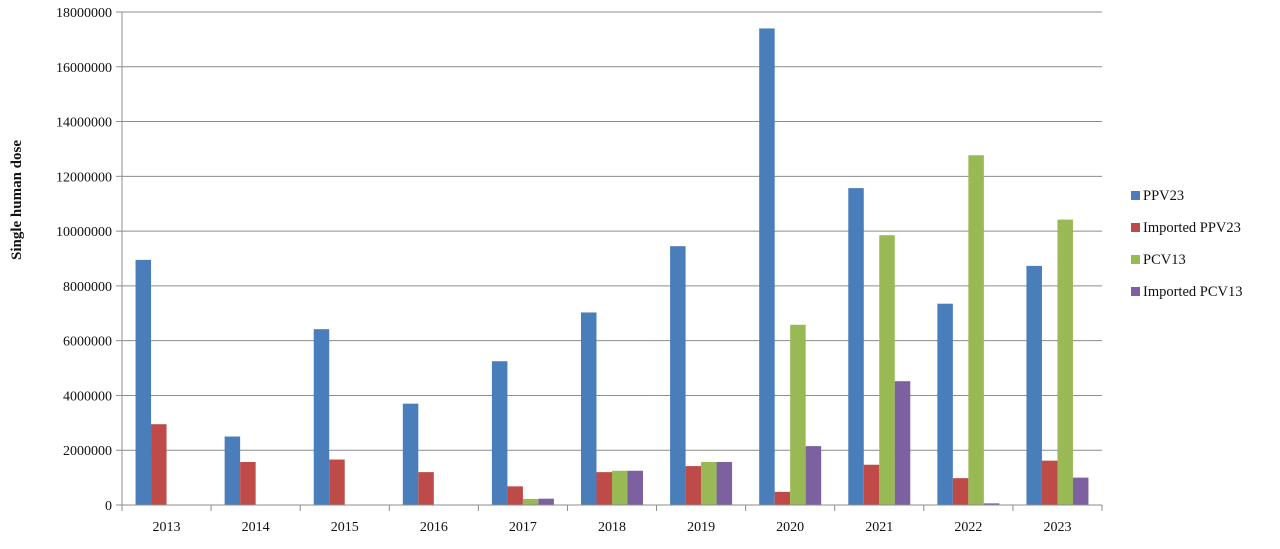 The image size is (1280, 549). Describe the element at coordinates (426, 488) in the screenshot. I see `bar-imported-ppv23-2016` at that location.